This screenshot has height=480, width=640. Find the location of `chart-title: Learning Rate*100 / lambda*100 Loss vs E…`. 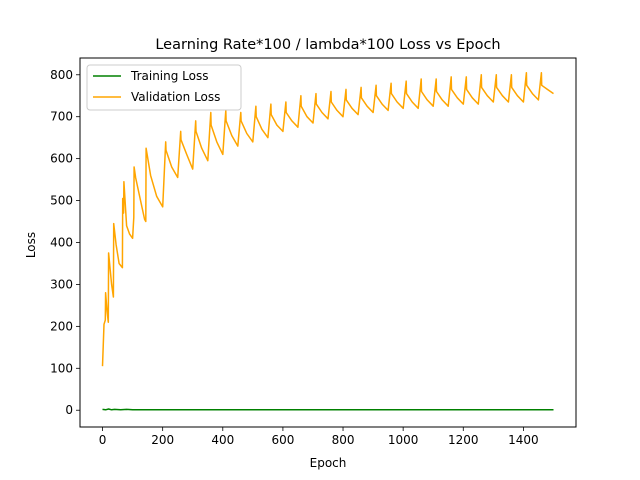

chart-title: Learning Rate*100 / lambda*100 Loss vs E… is located at coordinates (327, 45).